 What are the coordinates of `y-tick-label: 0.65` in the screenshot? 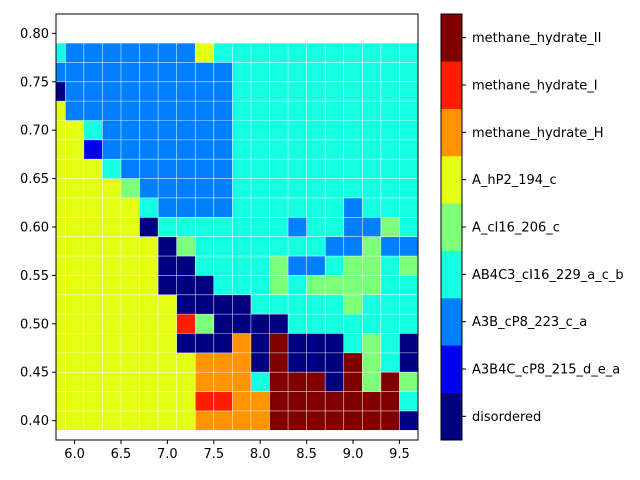 It's located at (34, 179).